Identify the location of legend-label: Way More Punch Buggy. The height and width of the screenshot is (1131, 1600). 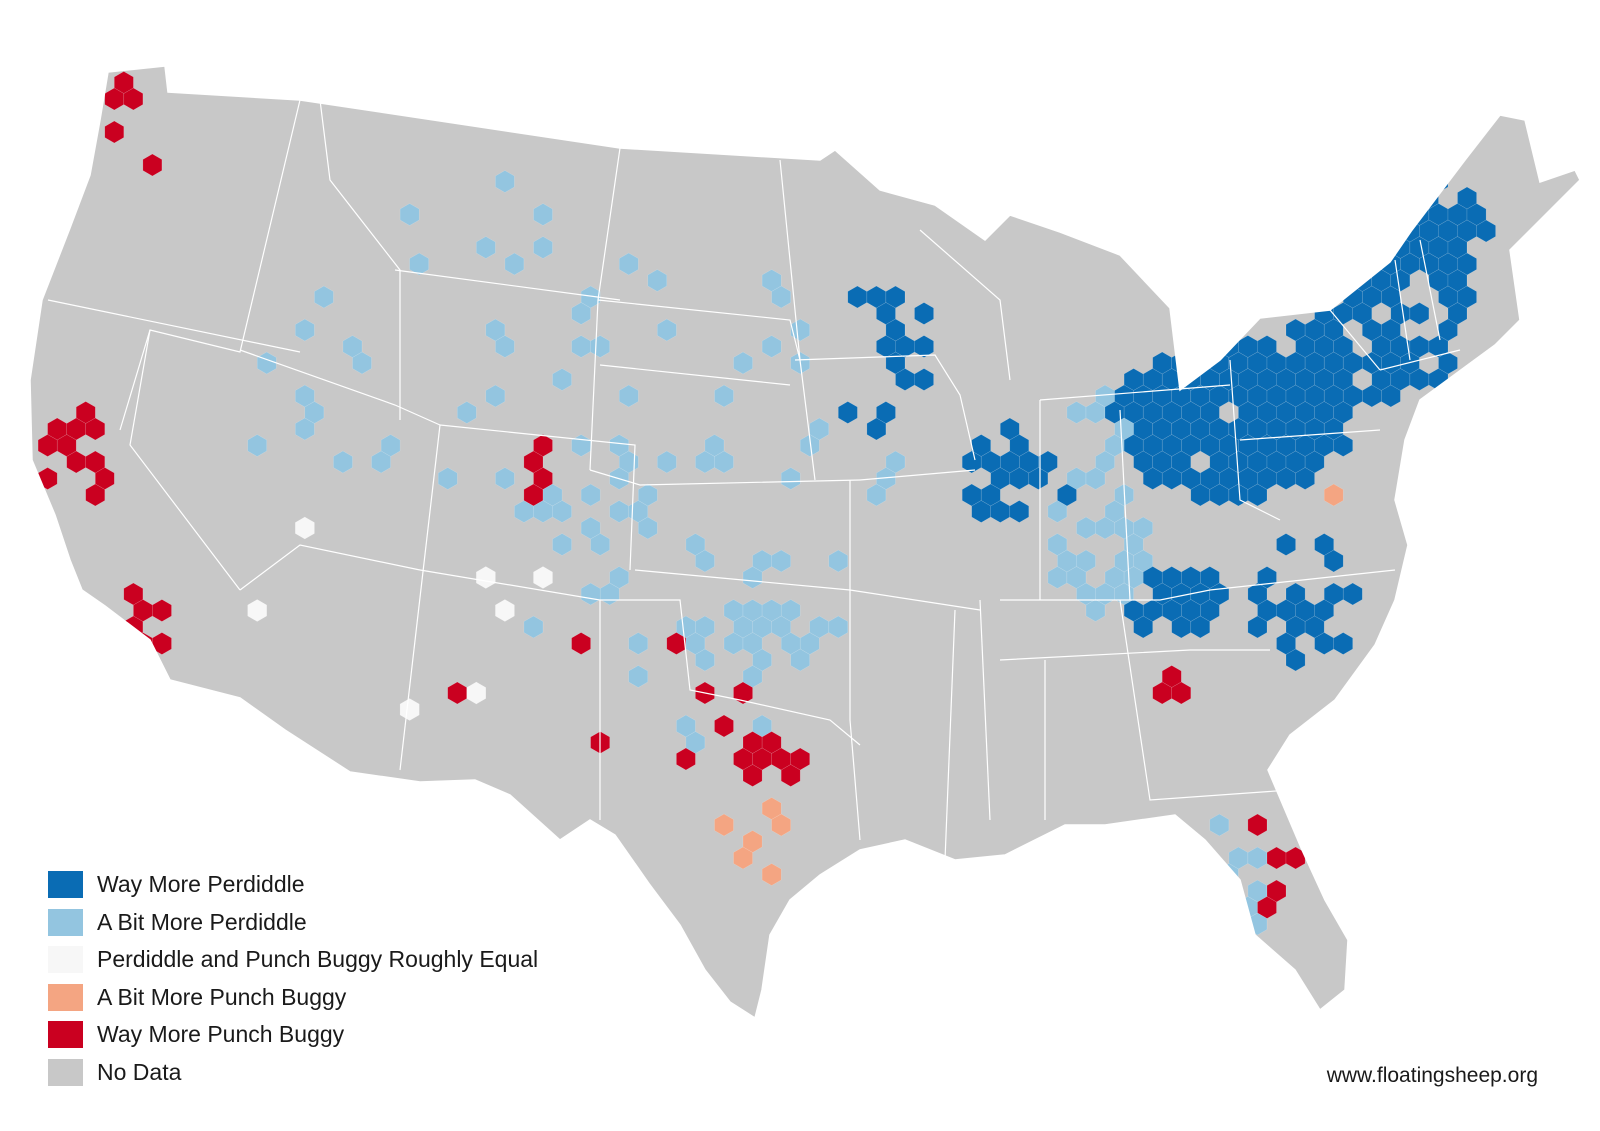
(221, 1034).